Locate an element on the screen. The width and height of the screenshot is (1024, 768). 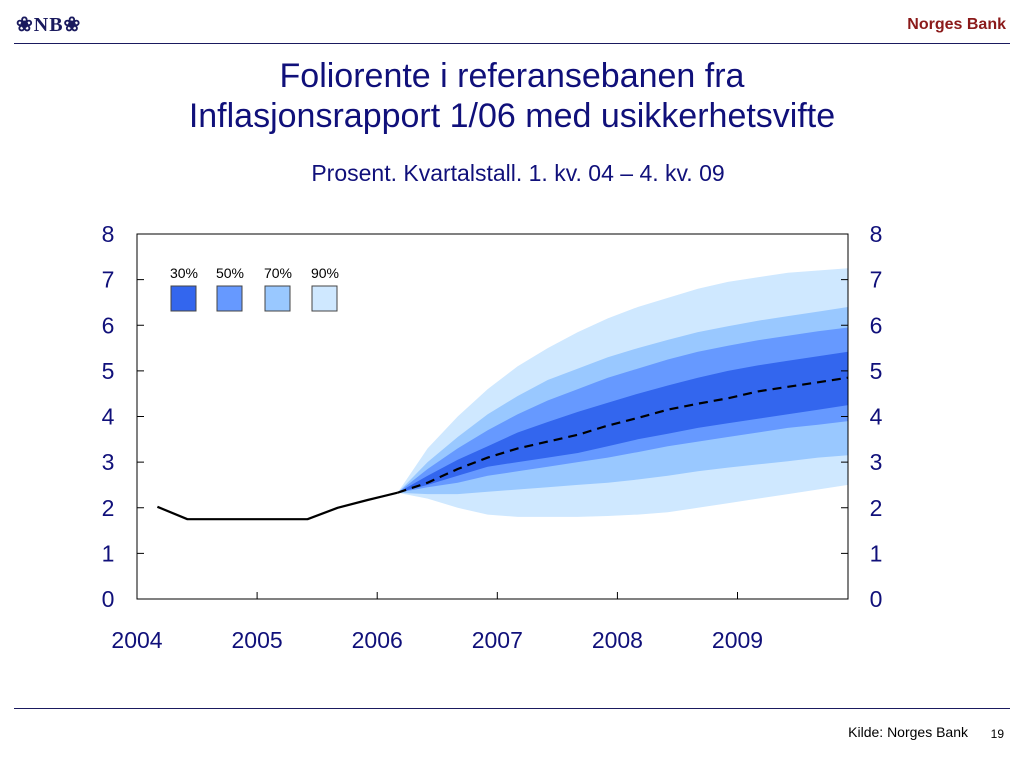
y-tick-label-left: 1 is located at coordinates (108, 553).